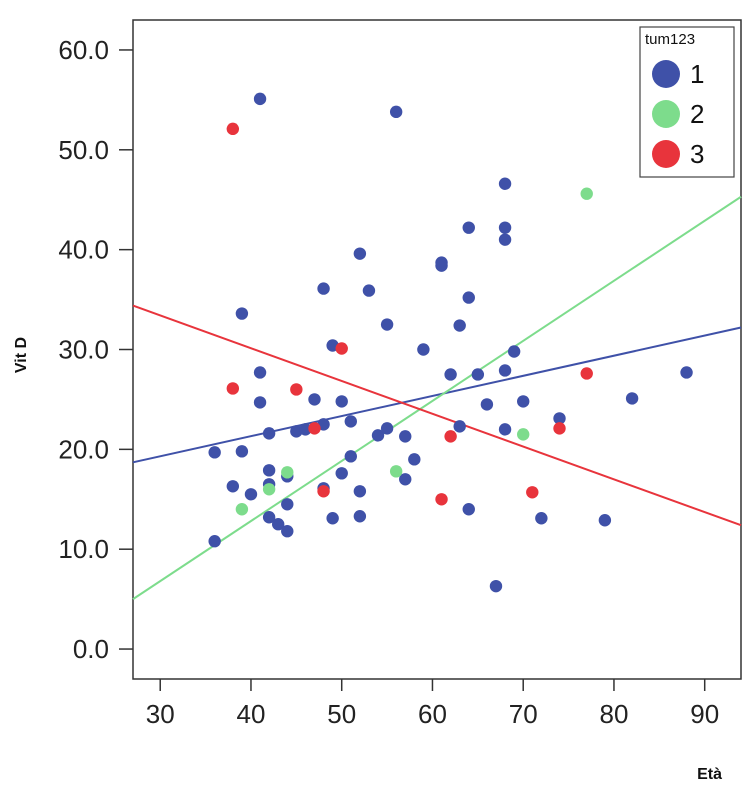 Image resolution: width=750 pixels, height=789 pixels. Describe the element at coordinates (91, 649) in the screenshot. I see `y-tick-label: 0.0` at that location.